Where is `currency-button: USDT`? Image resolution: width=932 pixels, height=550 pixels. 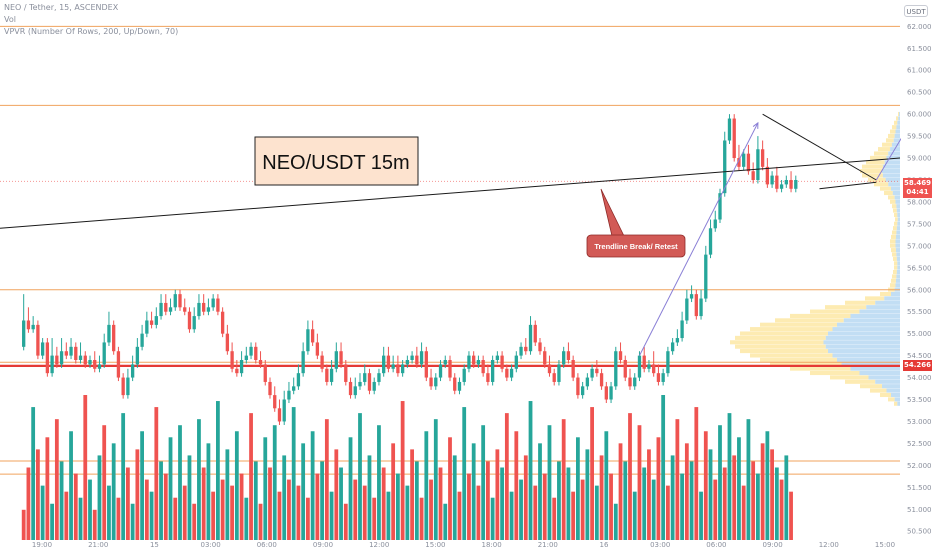
currency-button: USDT is located at coordinates (916, 11).